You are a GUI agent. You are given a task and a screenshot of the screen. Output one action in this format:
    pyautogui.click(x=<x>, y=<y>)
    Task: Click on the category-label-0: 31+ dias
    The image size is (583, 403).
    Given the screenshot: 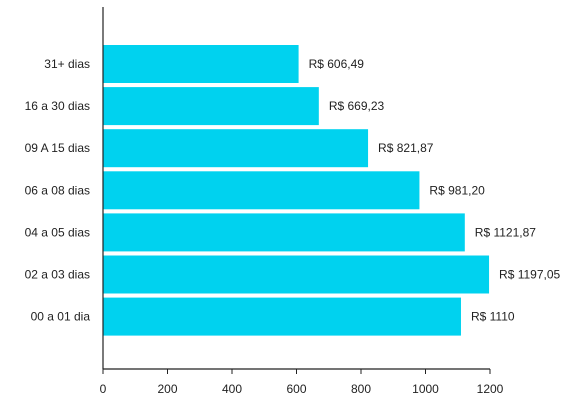 What is the action you would take?
    pyautogui.click(x=67, y=64)
    